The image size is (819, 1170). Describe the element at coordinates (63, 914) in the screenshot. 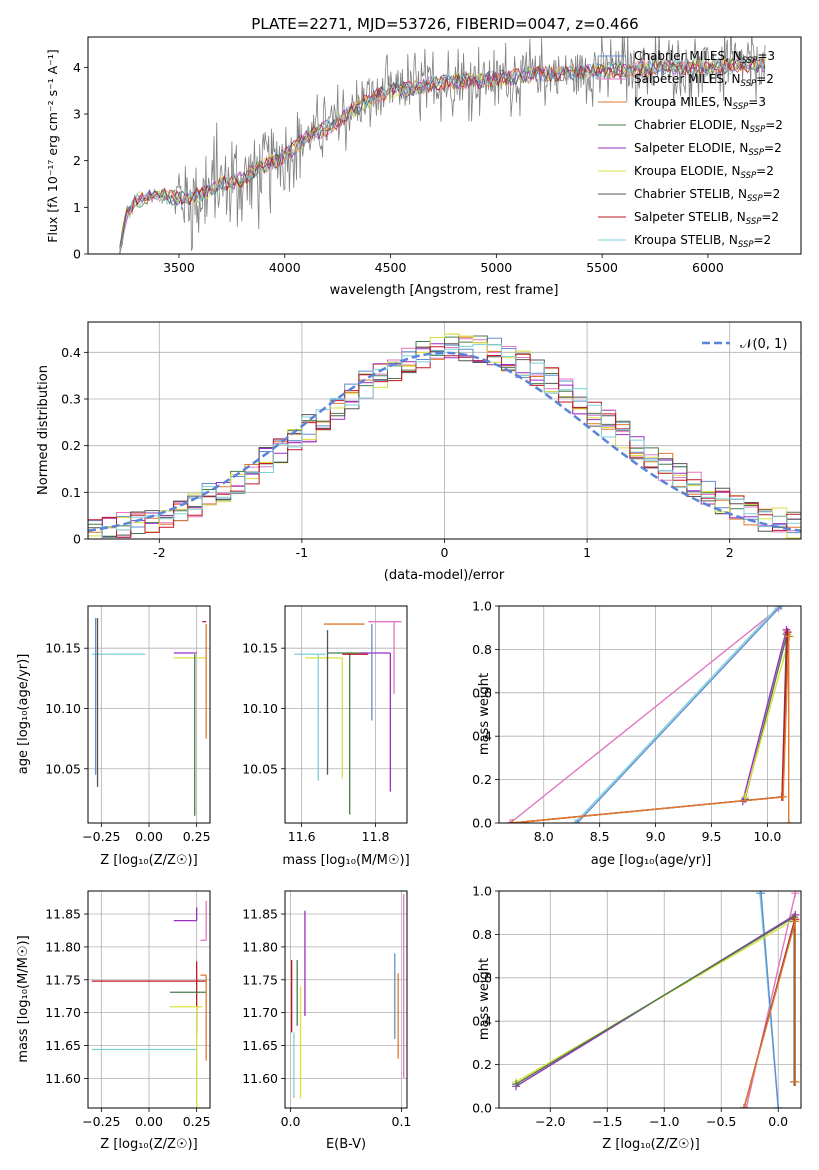

I see `y-tick-label: 11.85` at that location.